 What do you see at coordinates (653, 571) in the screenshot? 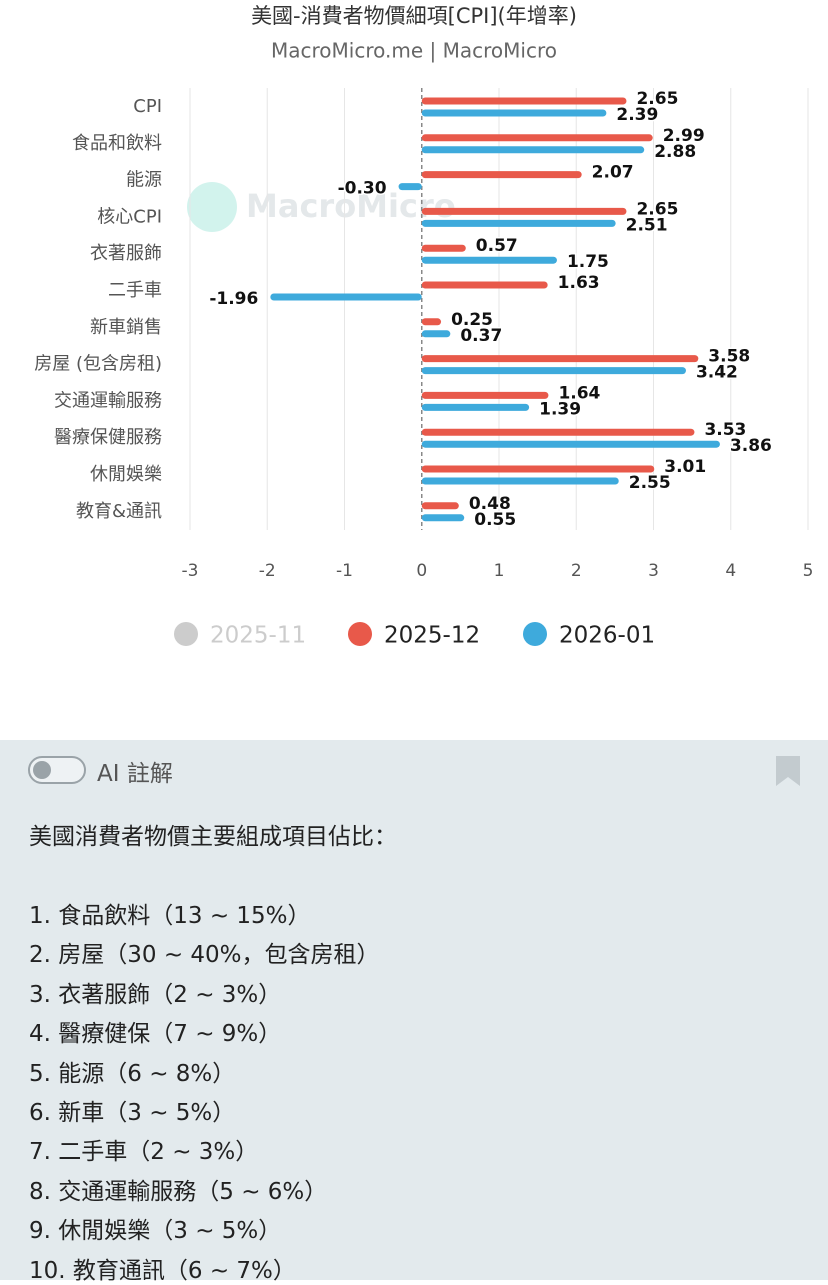
I see `x-tick-label: 3` at bounding box center [653, 571].